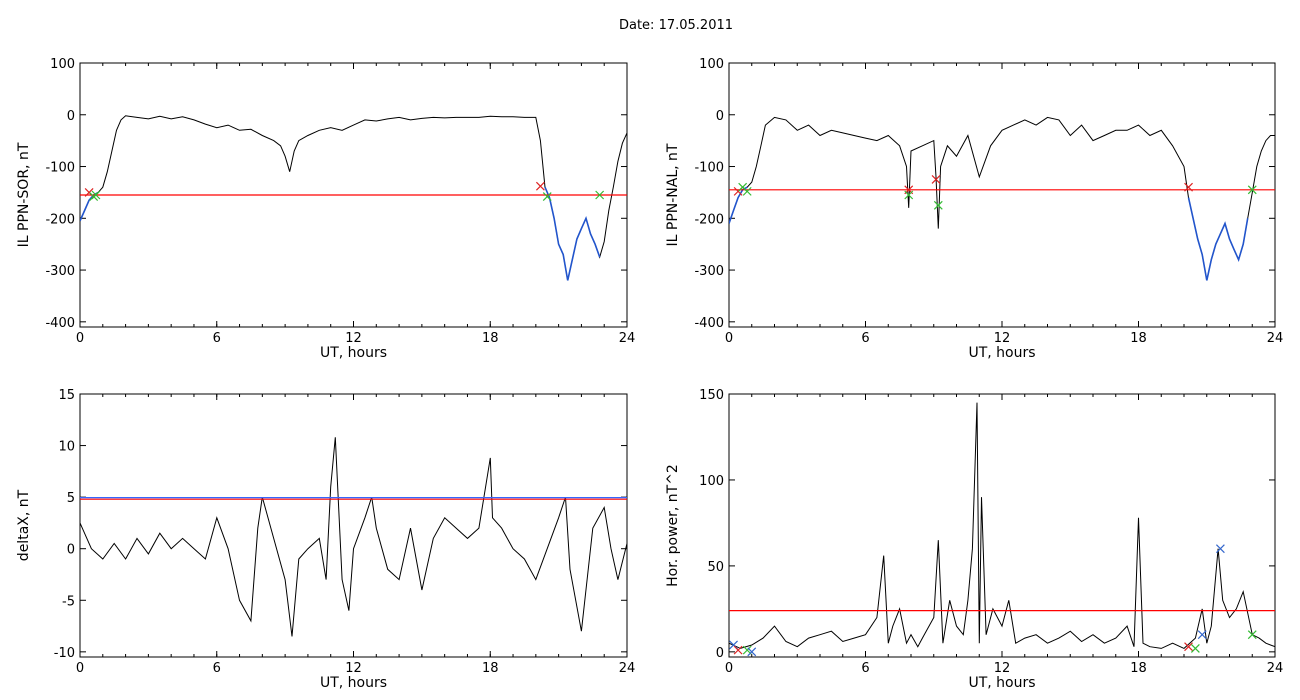 The height and width of the screenshot is (700, 1300). Describe the element at coordinates (68, 601) in the screenshot. I see `y-tick-label: -5` at that location.